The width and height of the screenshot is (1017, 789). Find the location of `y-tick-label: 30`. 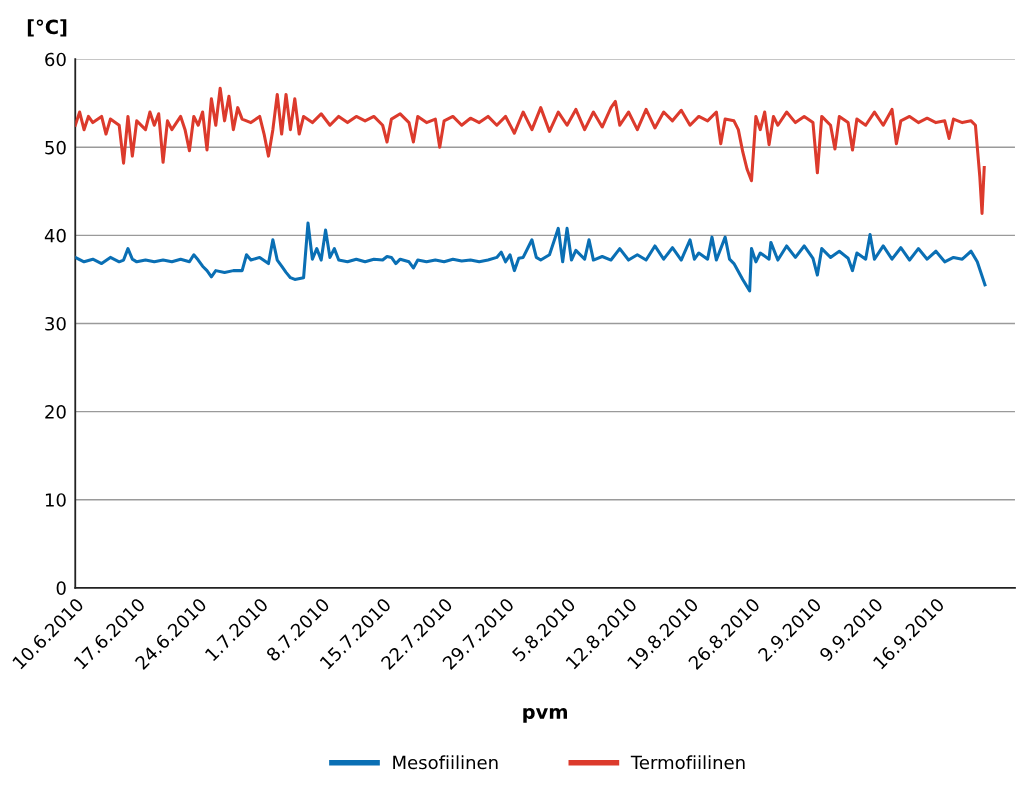

y-tick-label: 30 is located at coordinates (55, 323).